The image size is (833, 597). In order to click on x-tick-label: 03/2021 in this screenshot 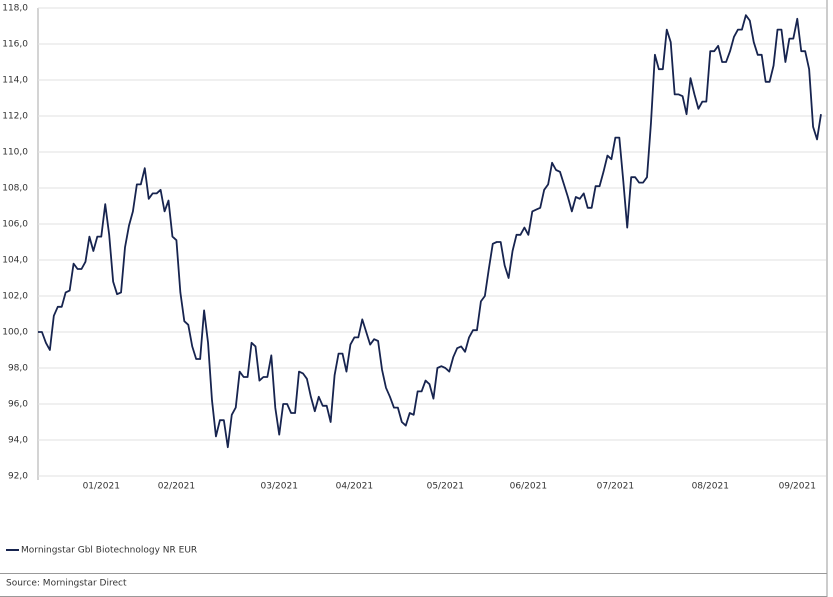, I will do `click(279, 487)`.